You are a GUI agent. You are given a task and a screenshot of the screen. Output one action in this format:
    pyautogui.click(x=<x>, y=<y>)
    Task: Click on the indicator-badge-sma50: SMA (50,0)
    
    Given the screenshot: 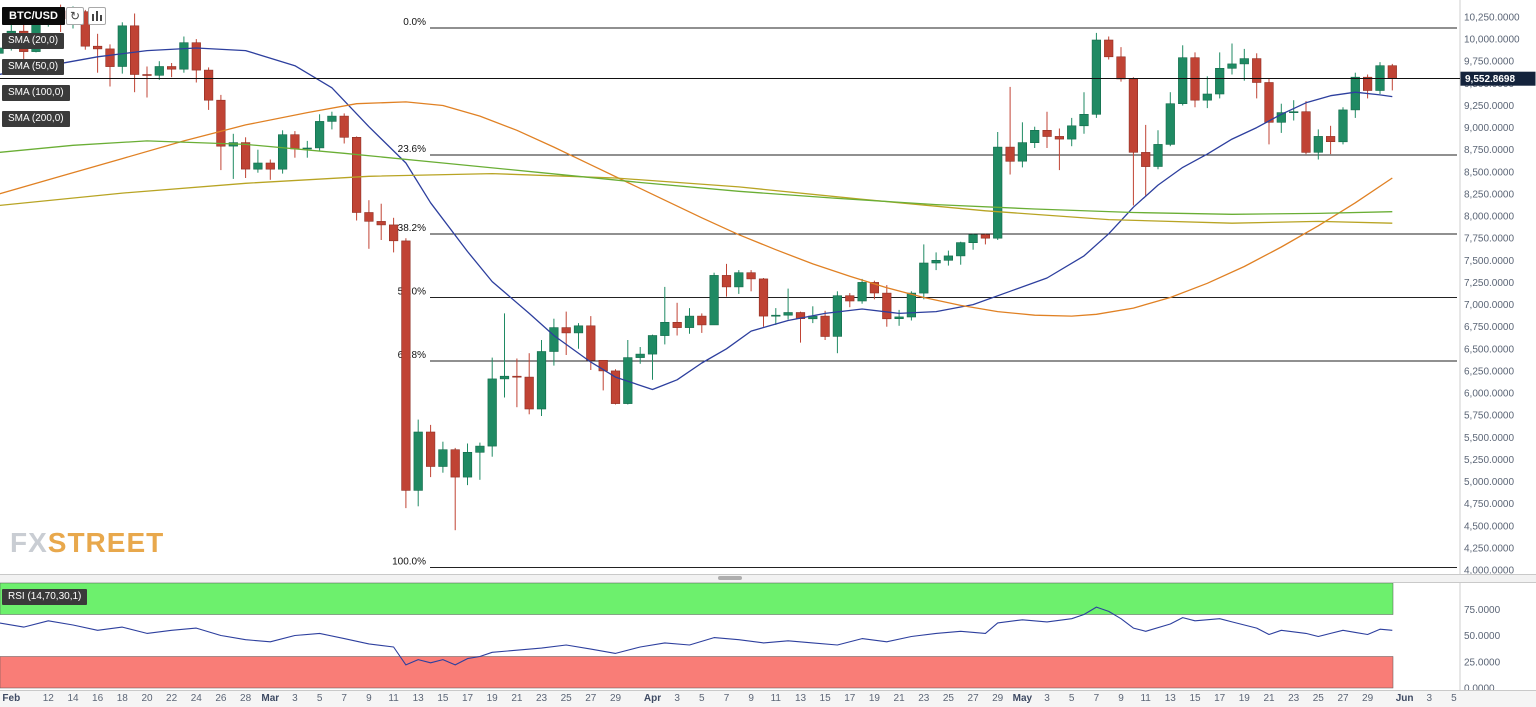 What is the action you would take?
    pyautogui.click(x=33, y=67)
    